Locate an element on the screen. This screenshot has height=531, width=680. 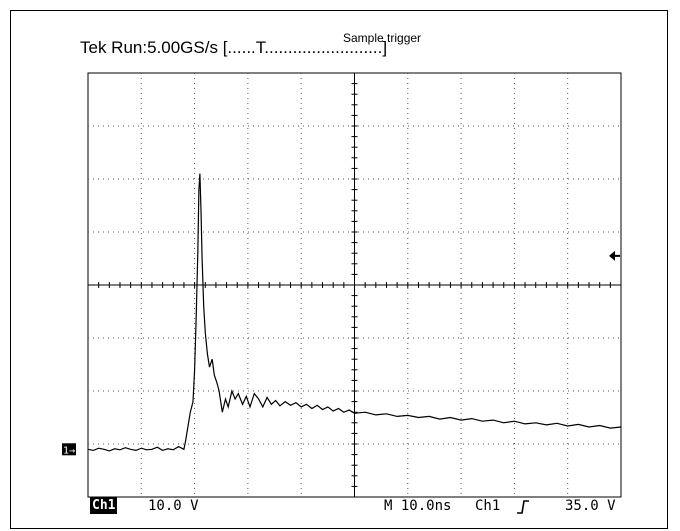
trigger-level-icon is located at coordinates (614, 255).